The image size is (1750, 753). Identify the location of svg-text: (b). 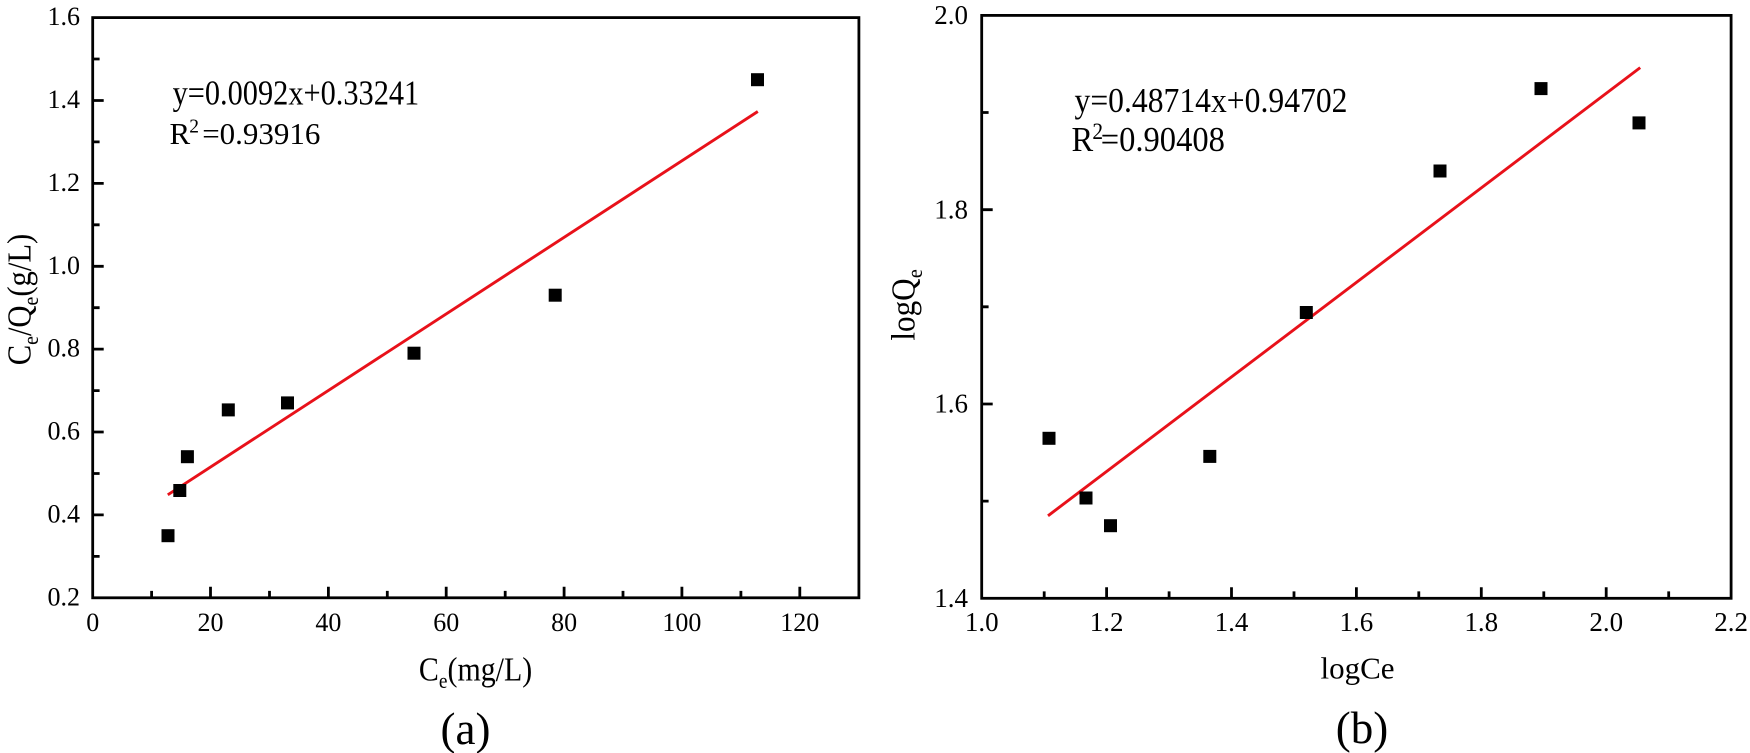
(1362, 728).